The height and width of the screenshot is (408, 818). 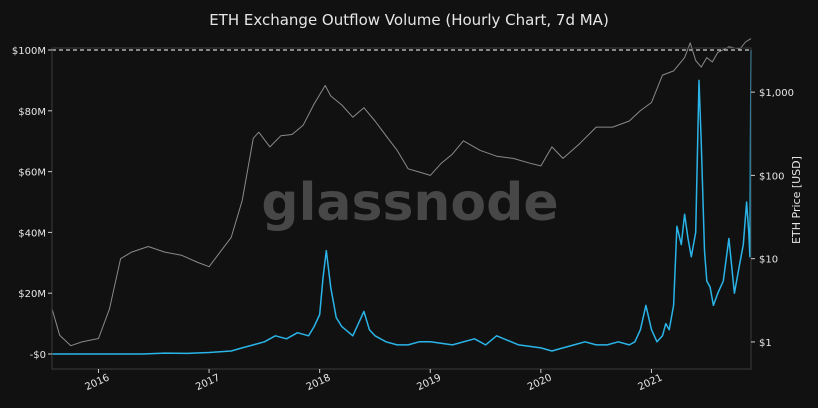 What do you see at coordinates (776, 93) in the screenshot?
I see `y-right-tick-label: $1,000` at bounding box center [776, 93].